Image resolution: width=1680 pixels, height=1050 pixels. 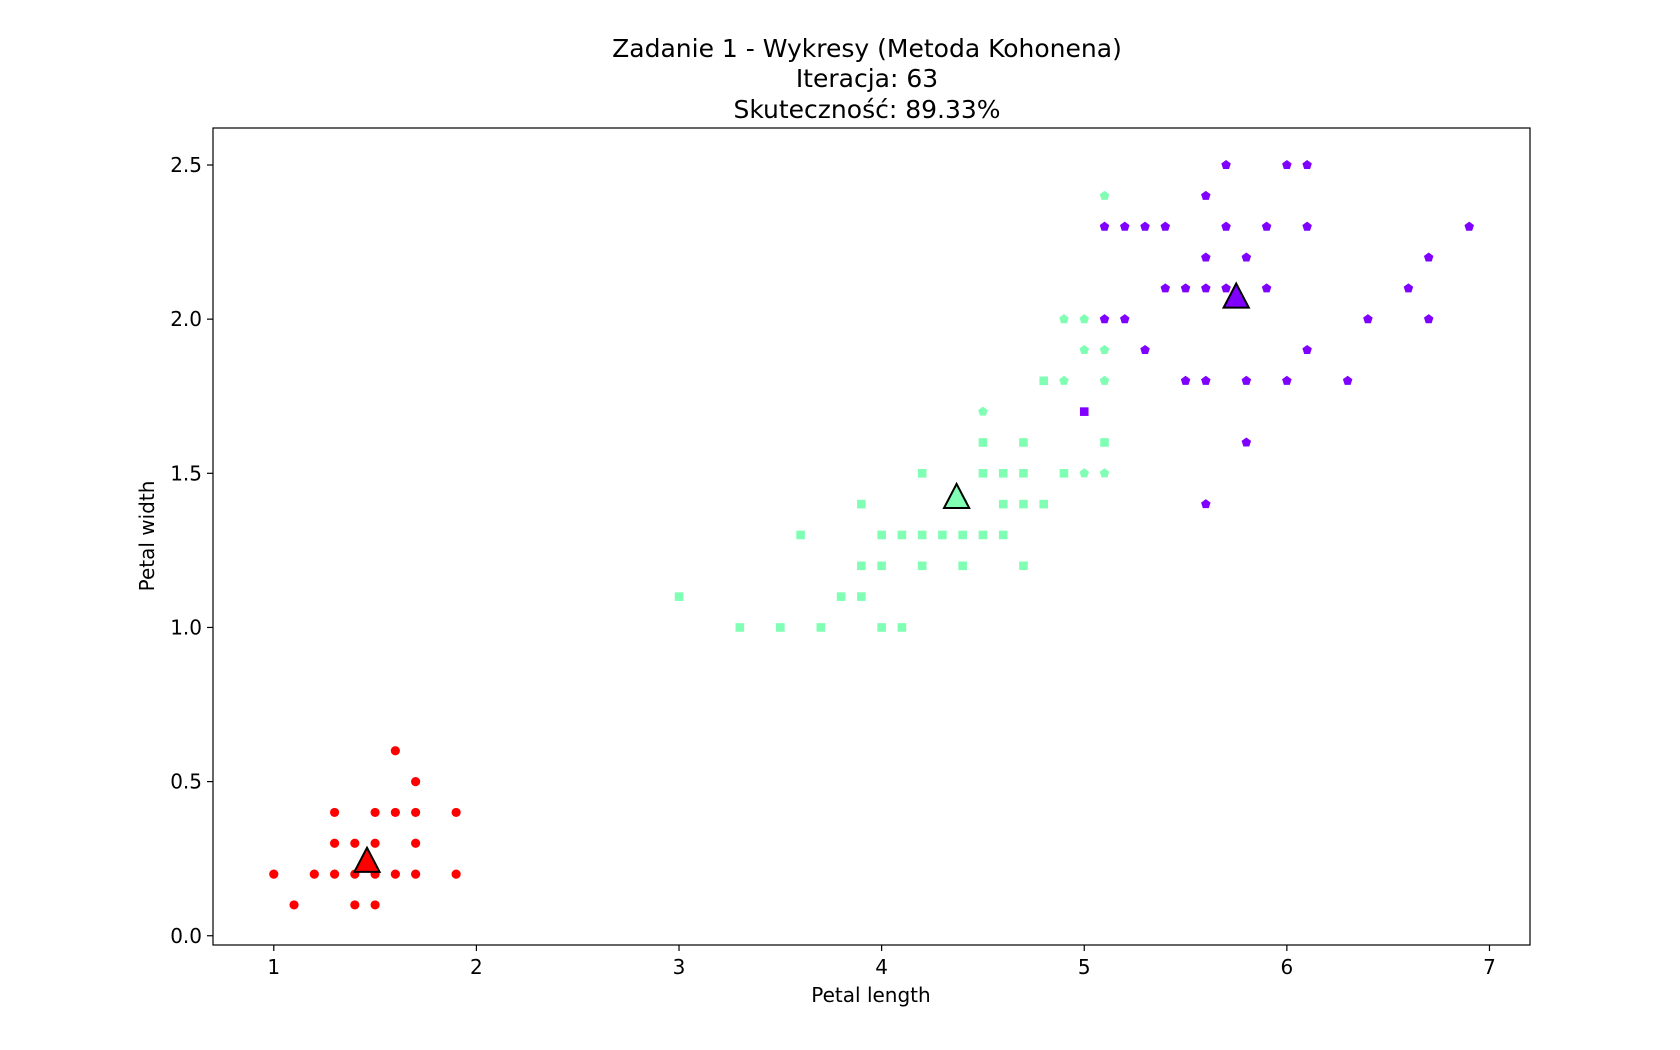 I want to click on x-tick-label: 2, so click(x=476, y=967).